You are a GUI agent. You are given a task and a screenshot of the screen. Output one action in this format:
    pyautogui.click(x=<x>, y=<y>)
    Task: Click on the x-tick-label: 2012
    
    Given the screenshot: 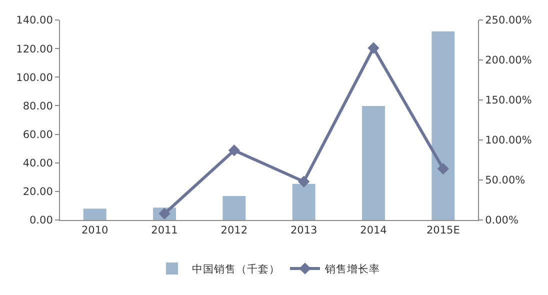 What is the action you would take?
    pyautogui.click(x=234, y=230)
    